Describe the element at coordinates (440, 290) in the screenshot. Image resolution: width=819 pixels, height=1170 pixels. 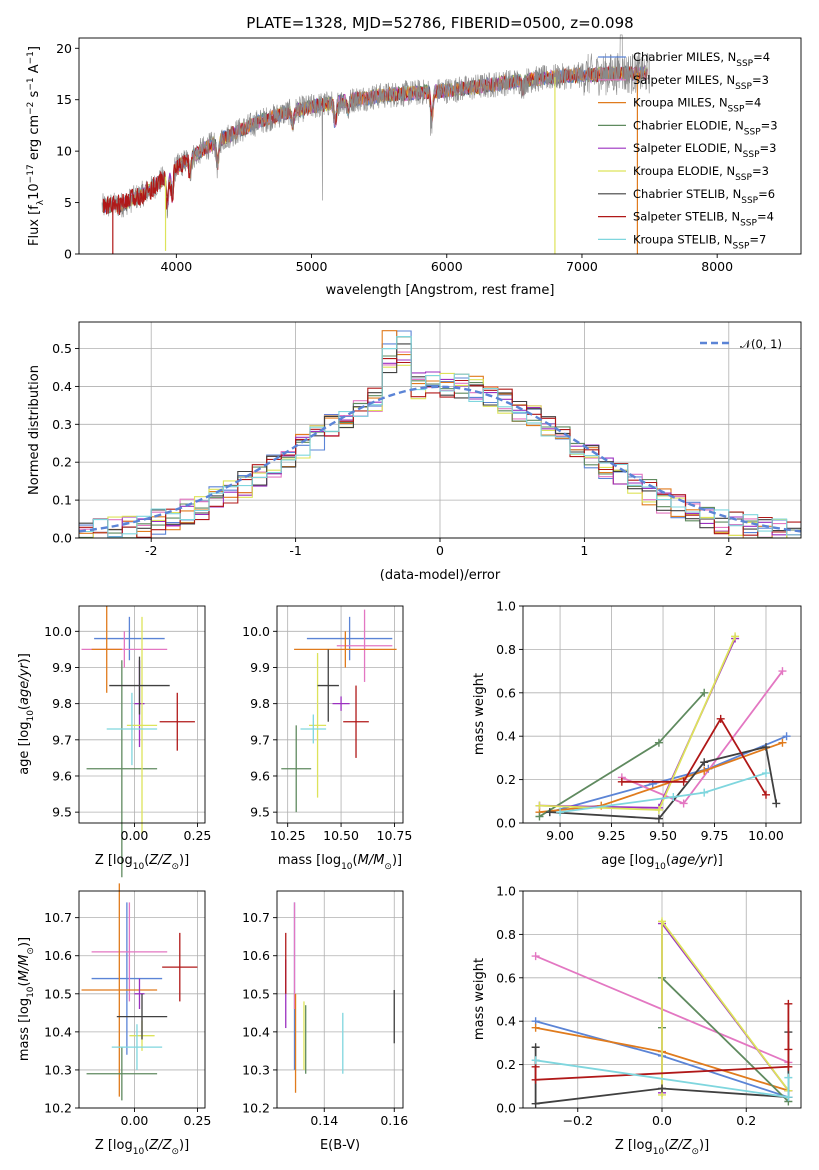
I see `spectrum-x-label: wavelength [Angstrom, rest frame]` at that location.